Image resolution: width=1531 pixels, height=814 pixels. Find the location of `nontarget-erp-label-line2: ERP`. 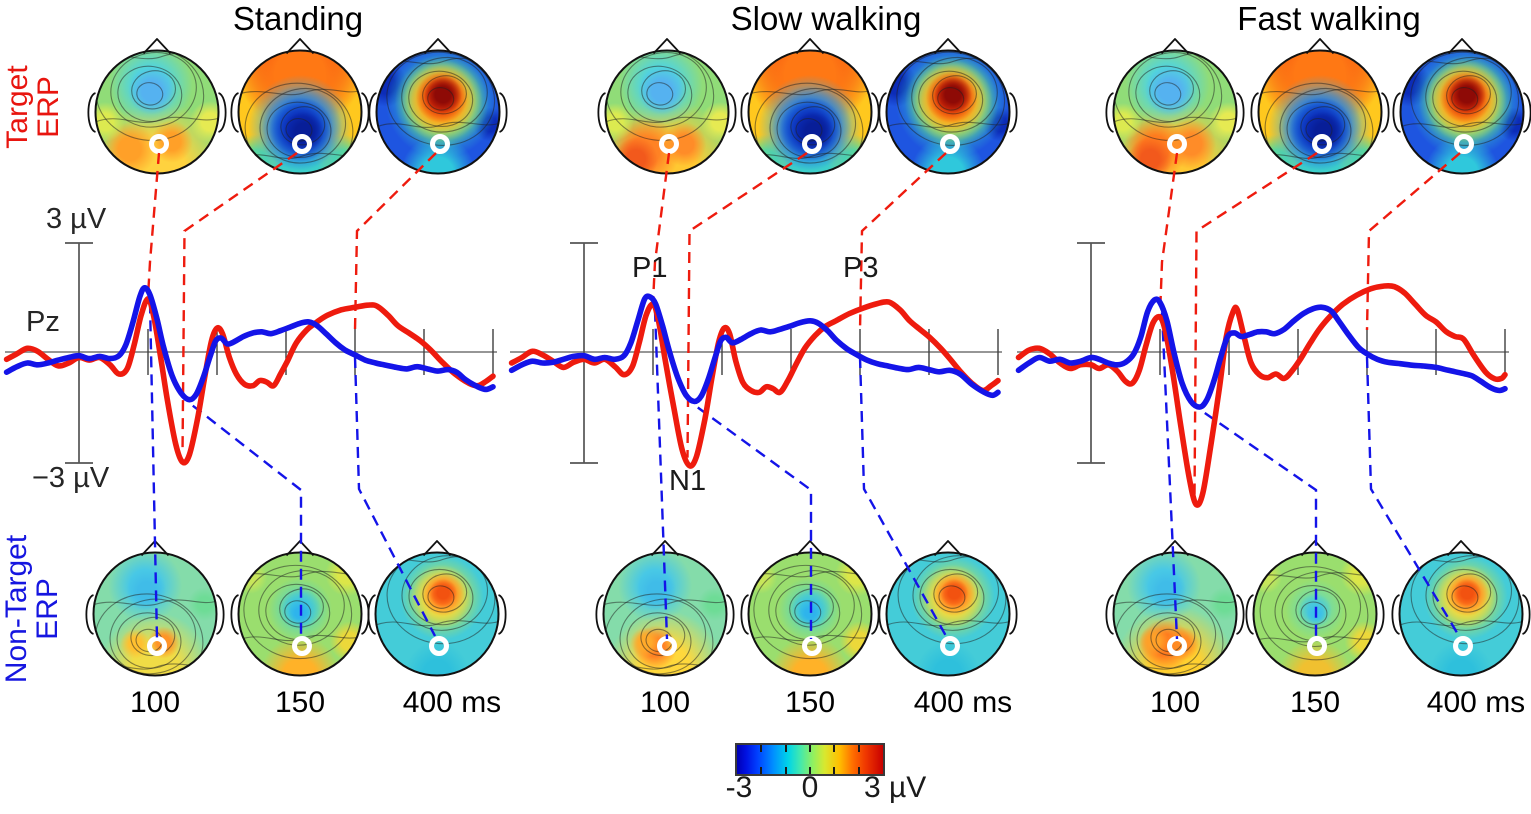

nontarget-erp-label-line2: ERP is located at coordinates (47, 609).